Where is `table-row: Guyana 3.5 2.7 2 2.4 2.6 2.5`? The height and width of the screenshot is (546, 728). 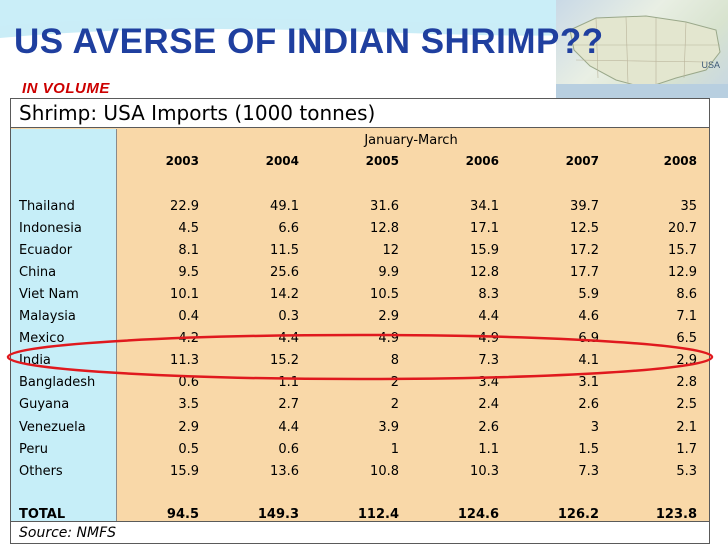 table-row: Guyana 3.5 2.7 2 2.4 2.6 2.5 is located at coordinates (360, 405).